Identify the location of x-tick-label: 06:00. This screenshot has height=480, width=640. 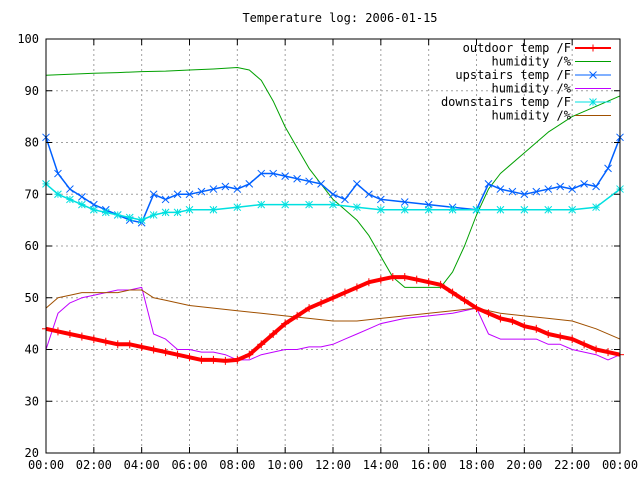
(189, 465).